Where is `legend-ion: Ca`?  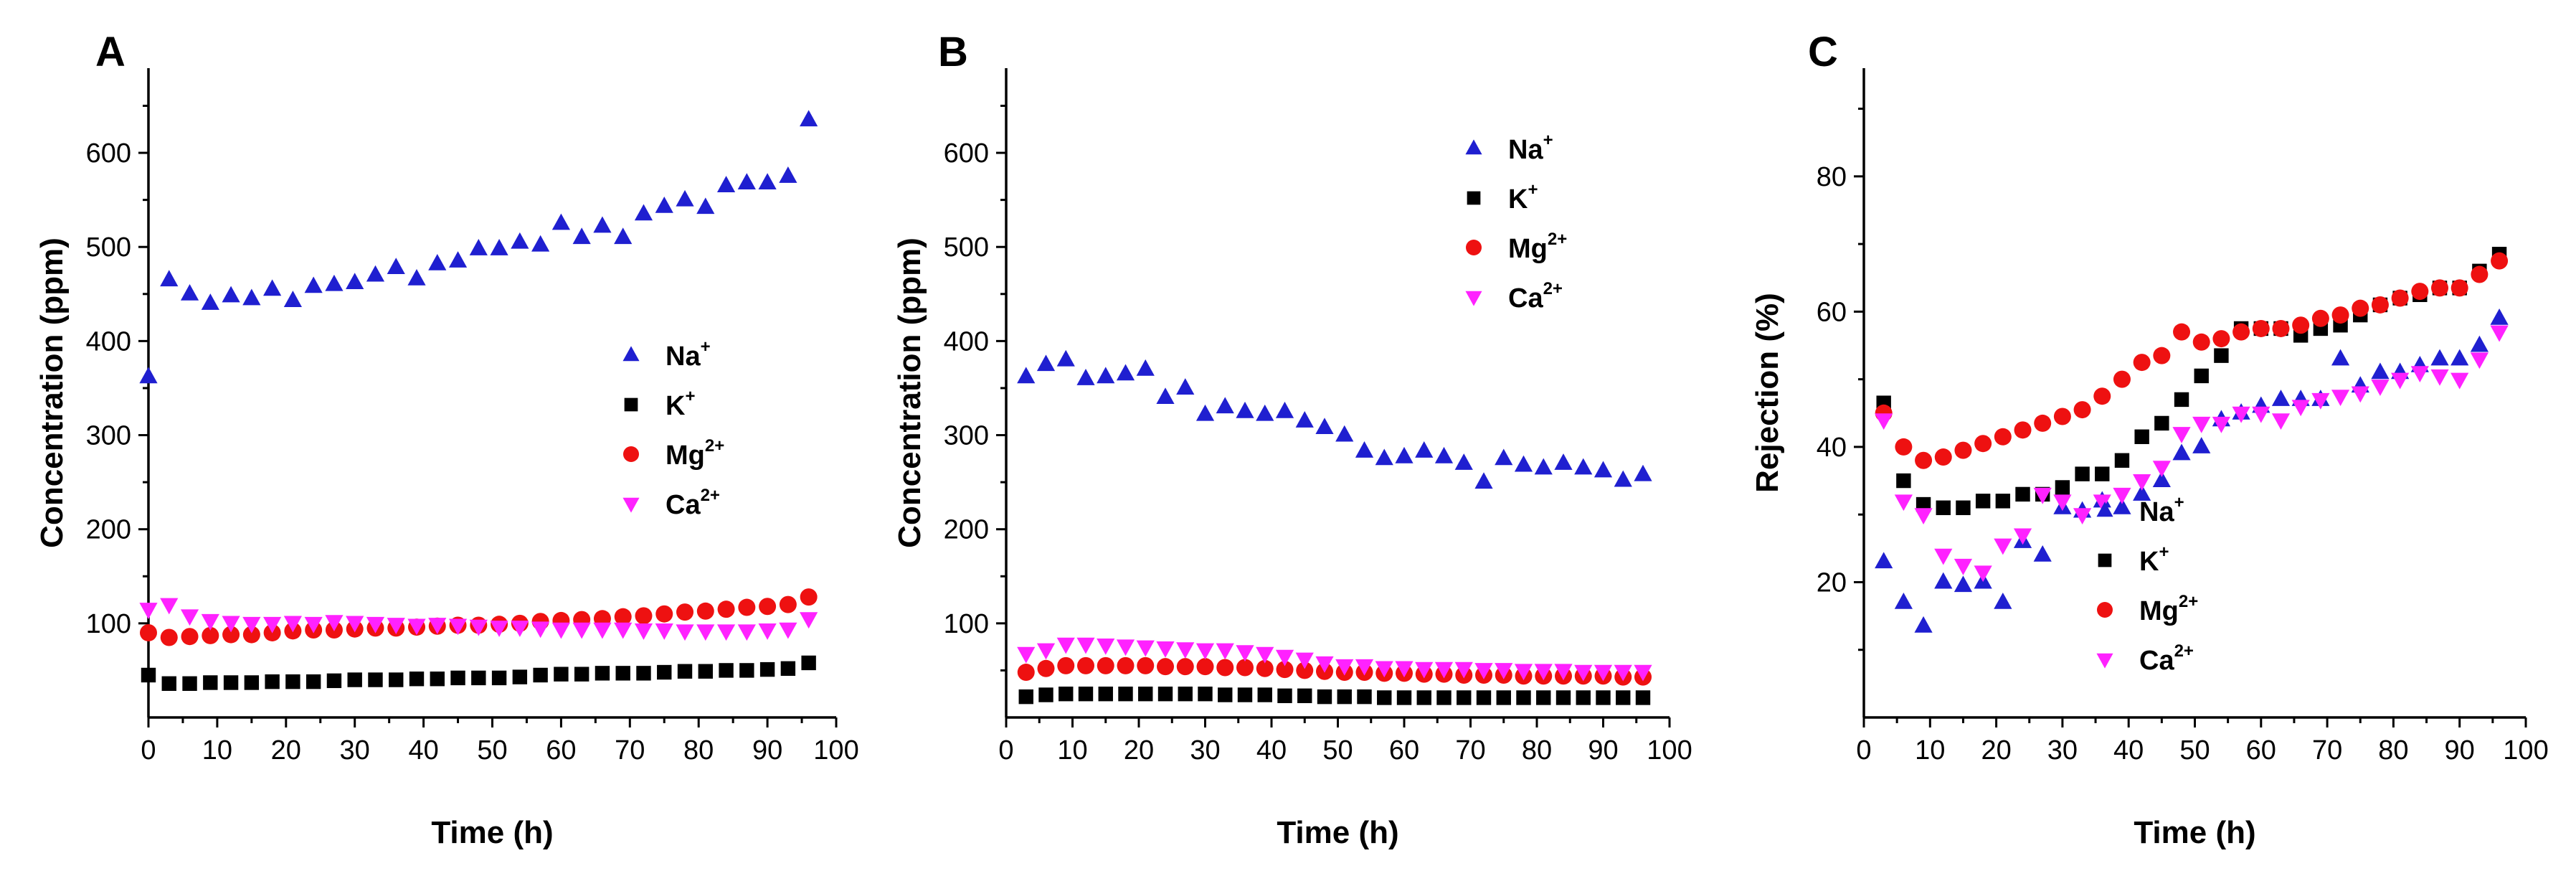 legend-ion: Ca is located at coordinates (1525, 298).